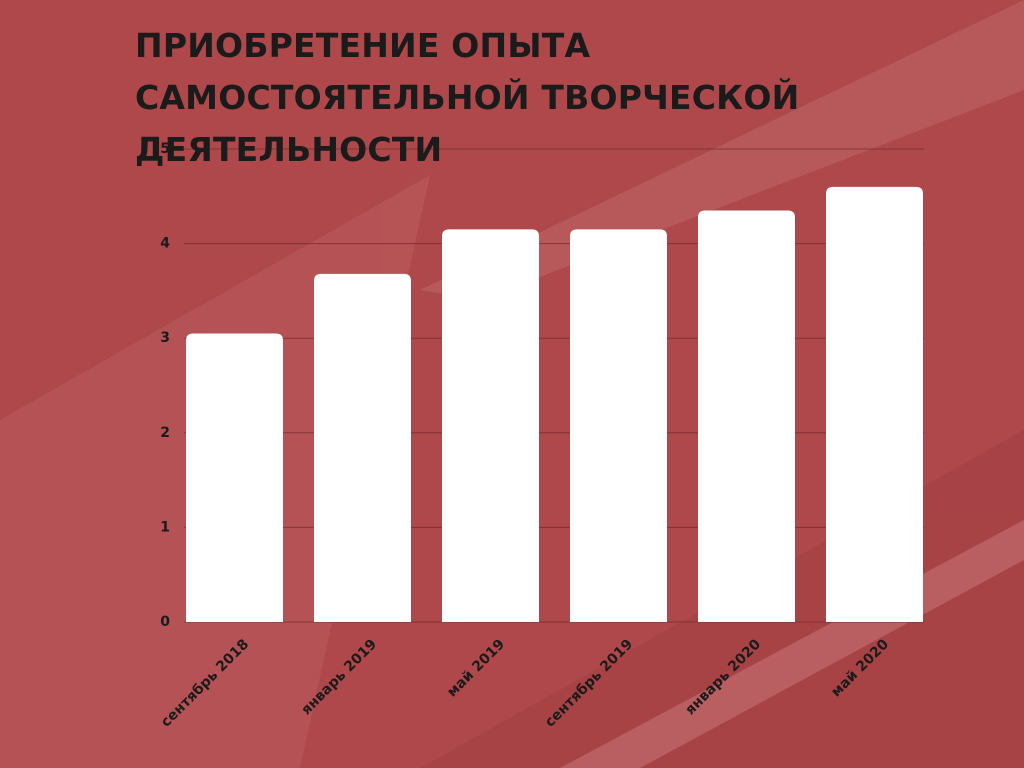 This screenshot has width=1024, height=768. I want to click on y-tick-label: 3, so click(165, 338).